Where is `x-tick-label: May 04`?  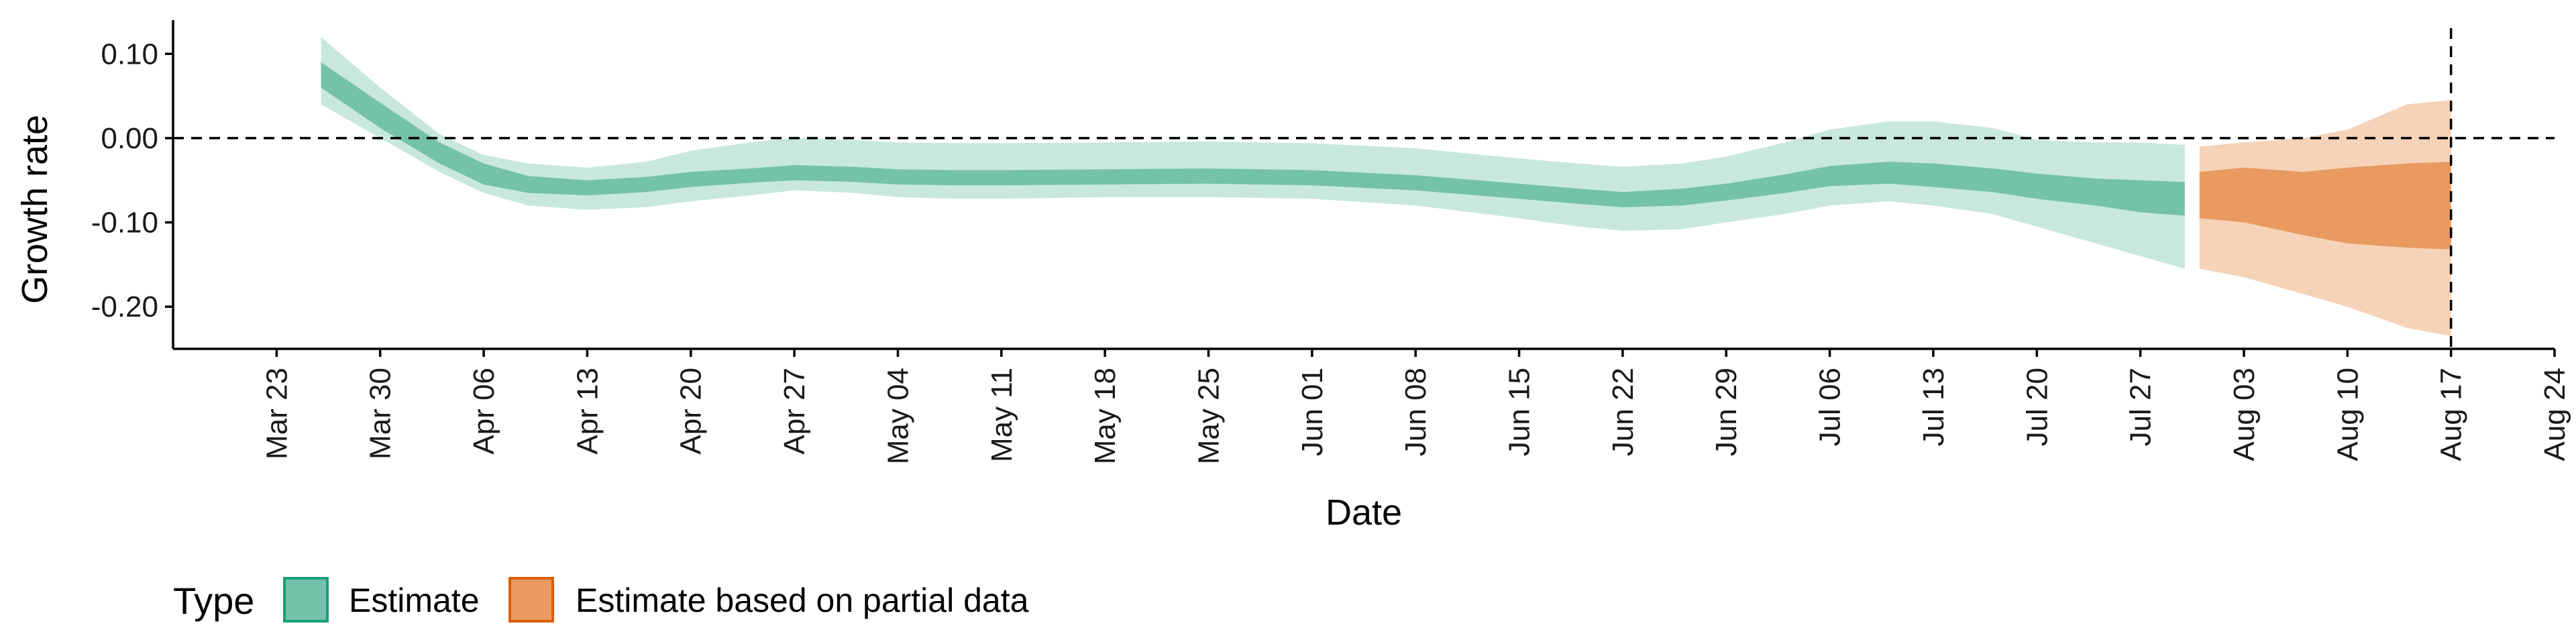 x-tick-label: May 04 is located at coordinates (897, 416).